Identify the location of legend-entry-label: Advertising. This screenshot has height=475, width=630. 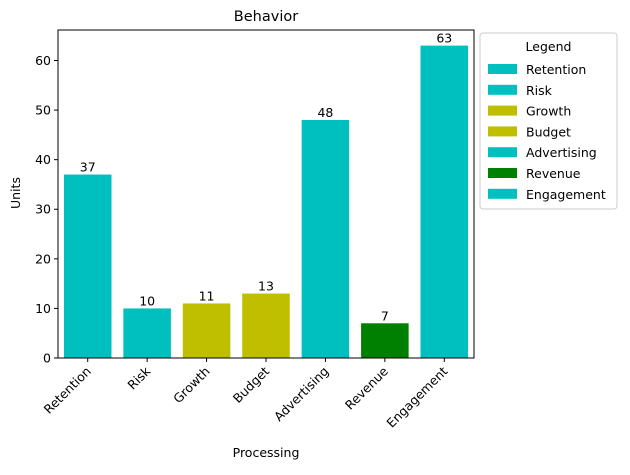
(561, 152).